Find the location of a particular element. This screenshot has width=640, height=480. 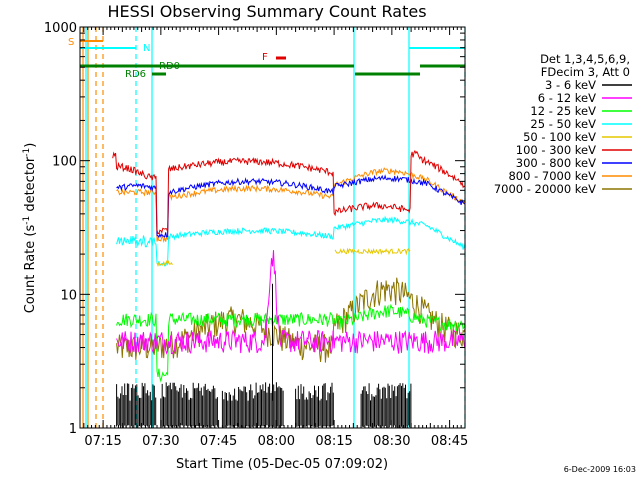

flare-flag-label: F is located at coordinates (265, 57).